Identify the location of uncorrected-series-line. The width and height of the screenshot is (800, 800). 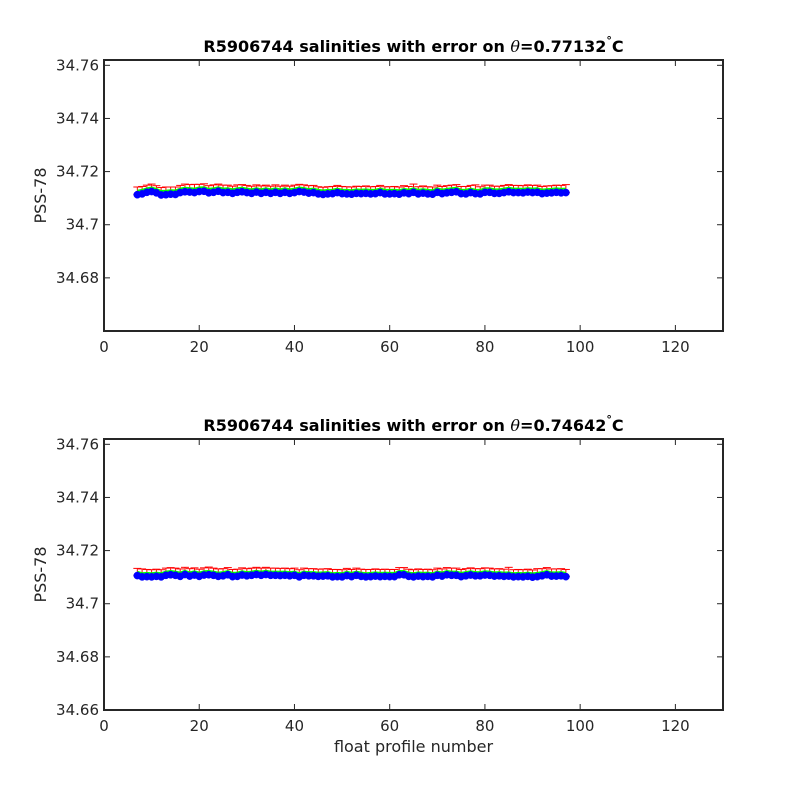
(351, 189).